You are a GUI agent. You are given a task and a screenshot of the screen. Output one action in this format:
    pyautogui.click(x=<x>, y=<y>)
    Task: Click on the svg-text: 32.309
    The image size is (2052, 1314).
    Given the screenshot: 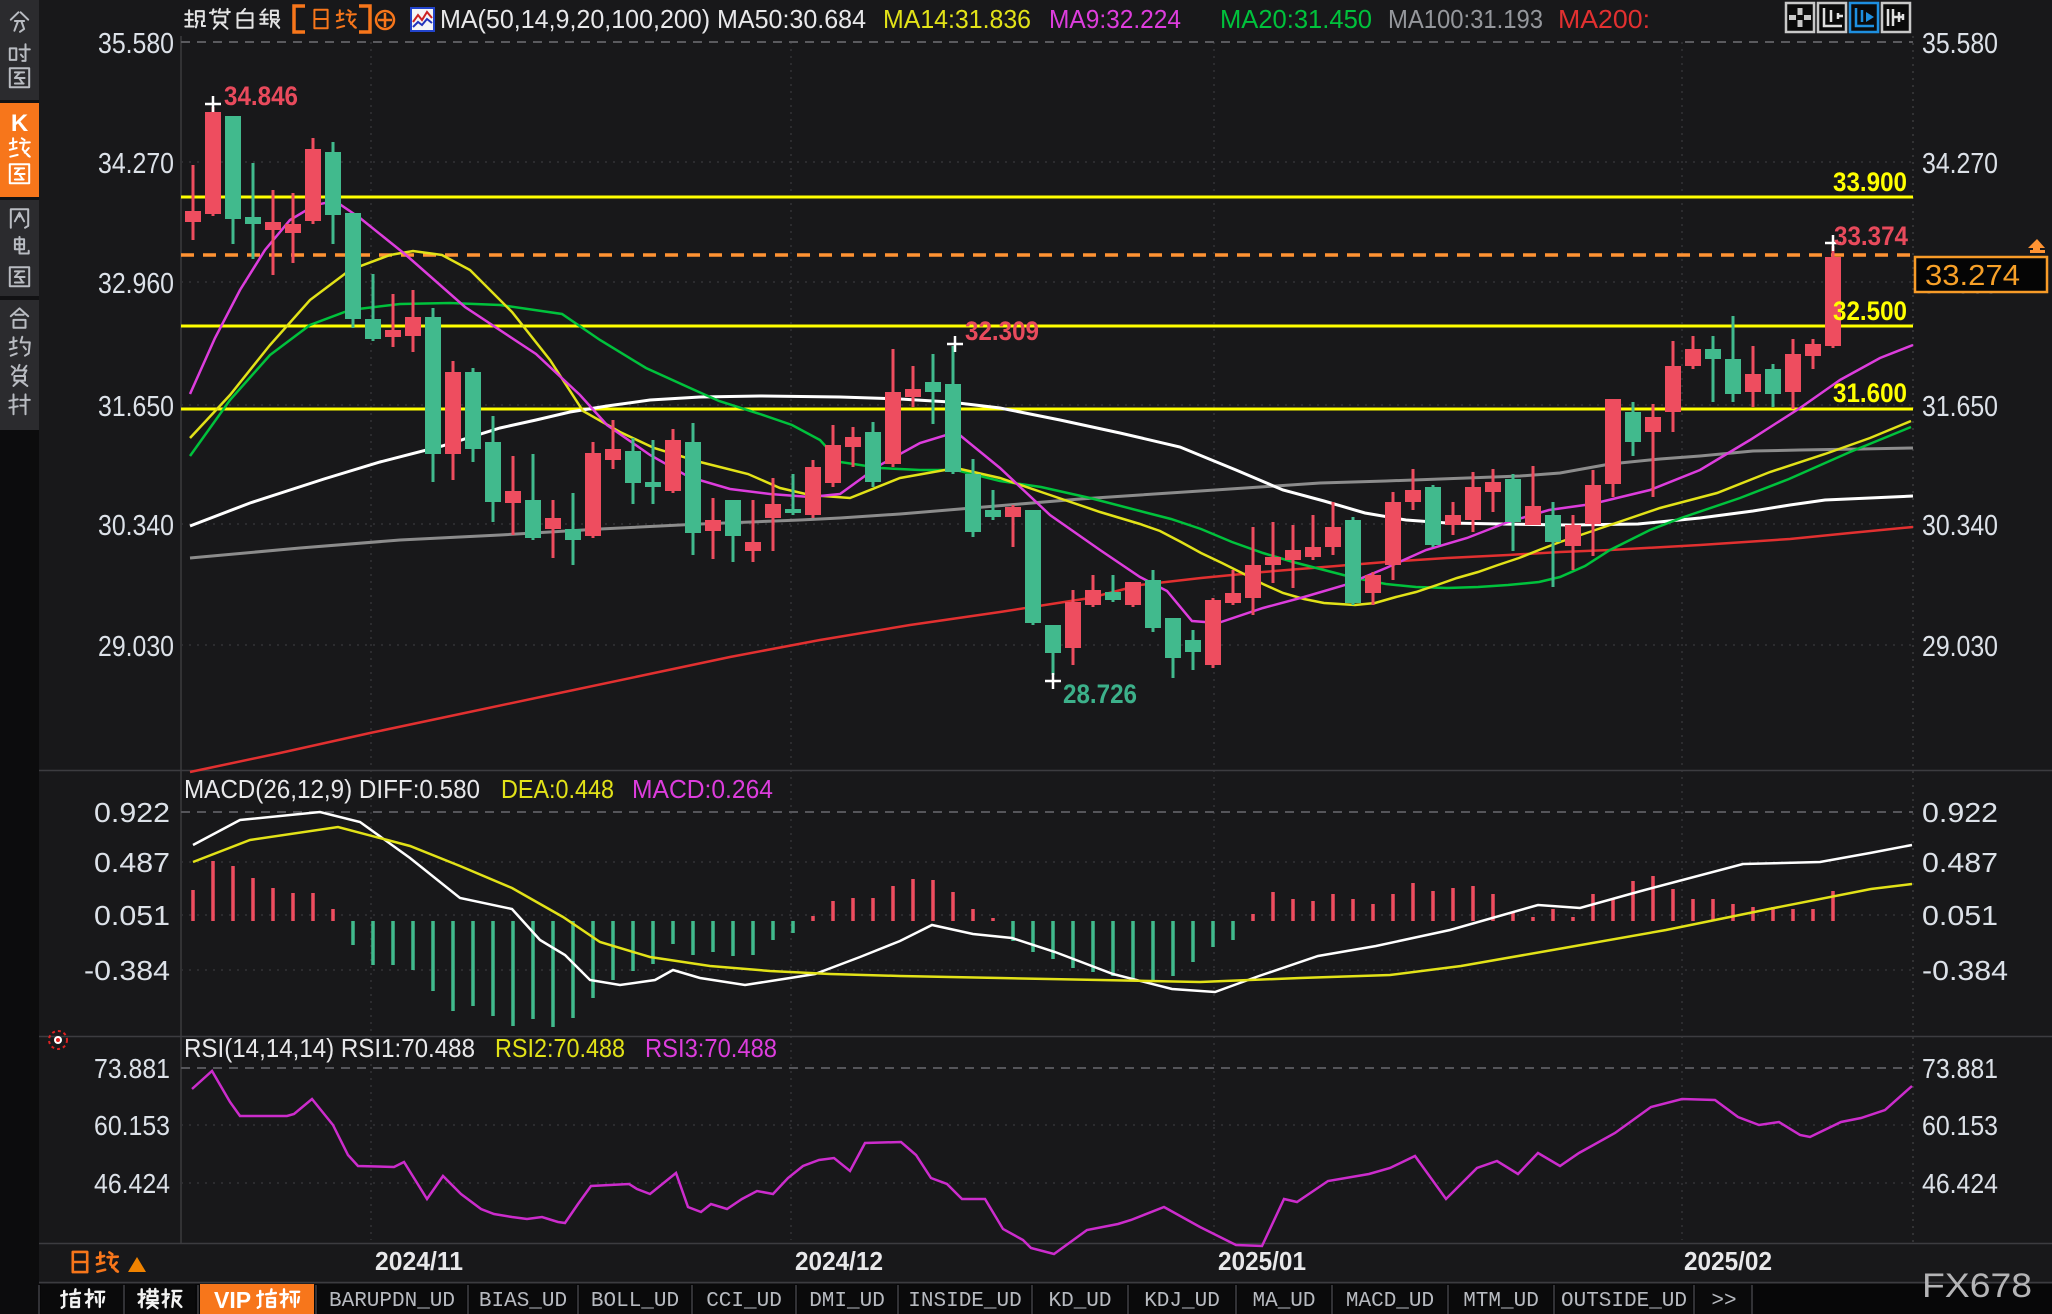 What is the action you would take?
    pyautogui.click(x=1002, y=331)
    